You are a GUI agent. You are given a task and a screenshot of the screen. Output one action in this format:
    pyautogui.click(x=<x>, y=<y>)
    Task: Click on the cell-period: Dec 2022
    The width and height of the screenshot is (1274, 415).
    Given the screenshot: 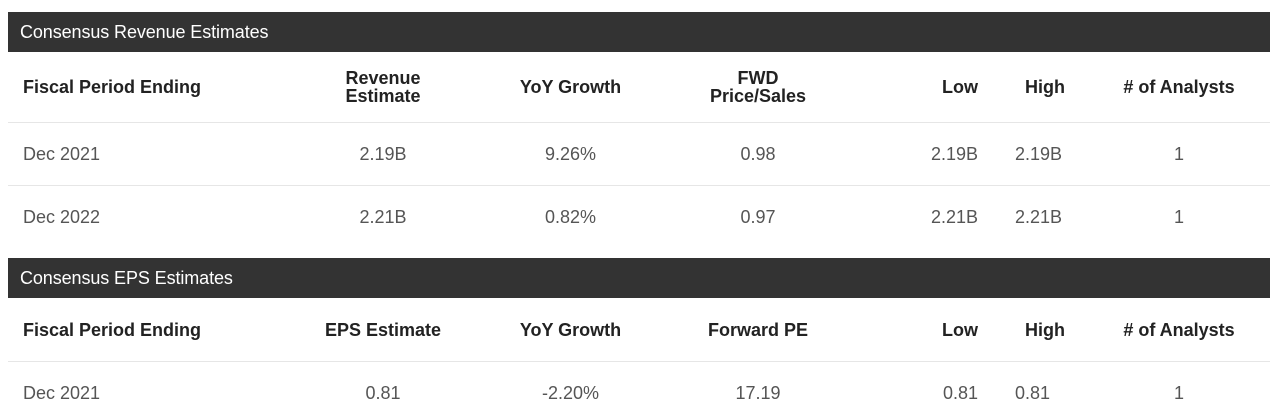 What is the action you would take?
    pyautogui.click(x=62, y=216)
    